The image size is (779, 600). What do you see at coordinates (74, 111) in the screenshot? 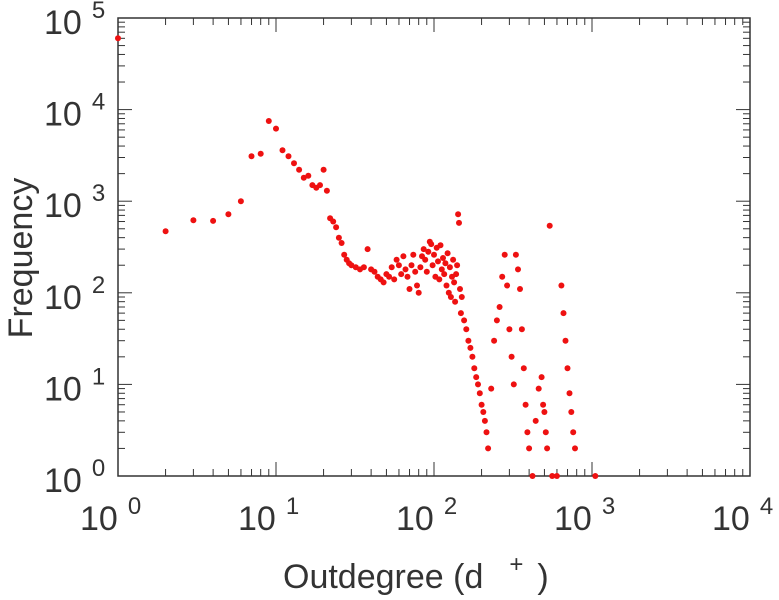
I see `y-tick-label: 10 4` at bounding box center [74, 111].